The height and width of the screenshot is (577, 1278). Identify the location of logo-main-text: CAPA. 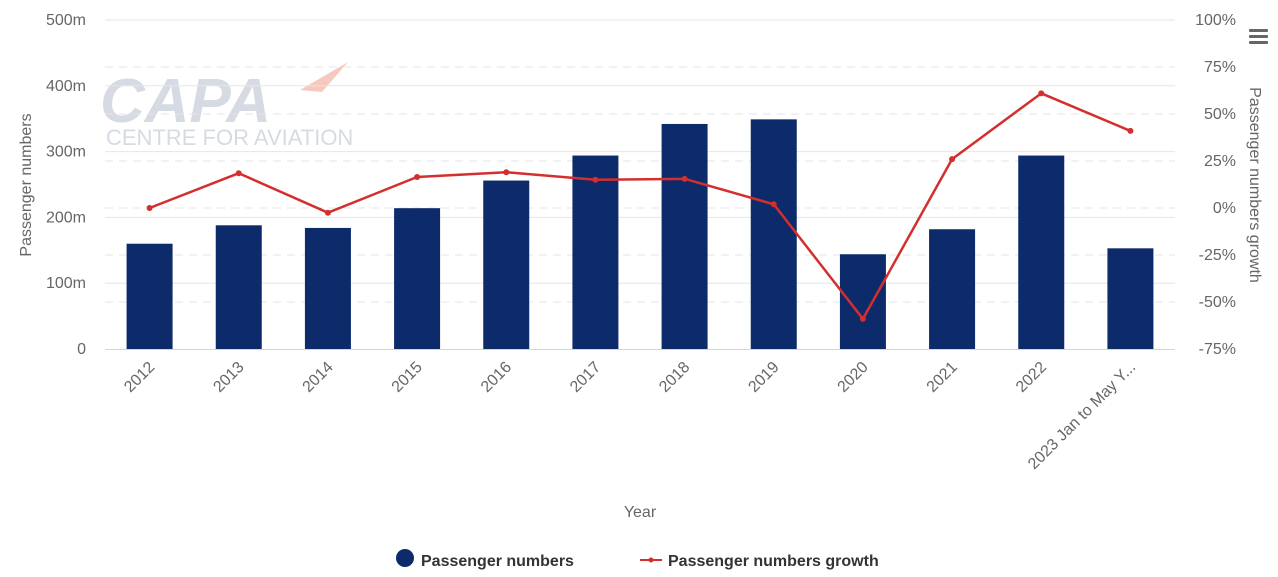
(185, 101).